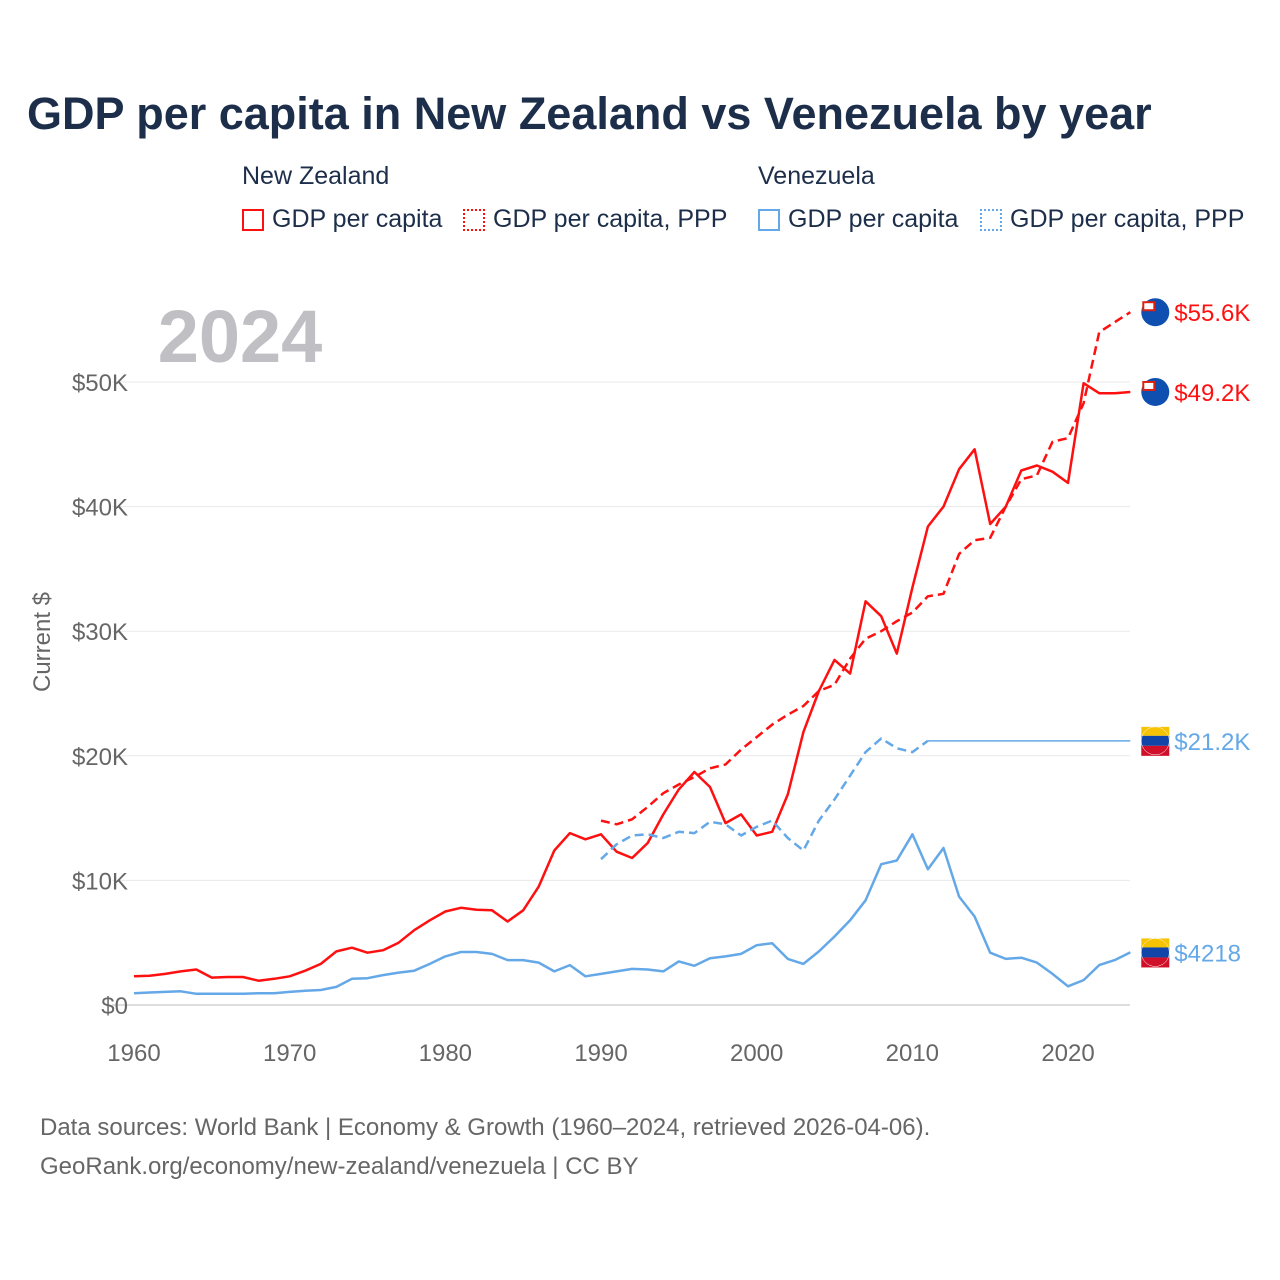 The image size is (1280, 1280). I want to click on year-watermark: 2024, so click(240, 336).